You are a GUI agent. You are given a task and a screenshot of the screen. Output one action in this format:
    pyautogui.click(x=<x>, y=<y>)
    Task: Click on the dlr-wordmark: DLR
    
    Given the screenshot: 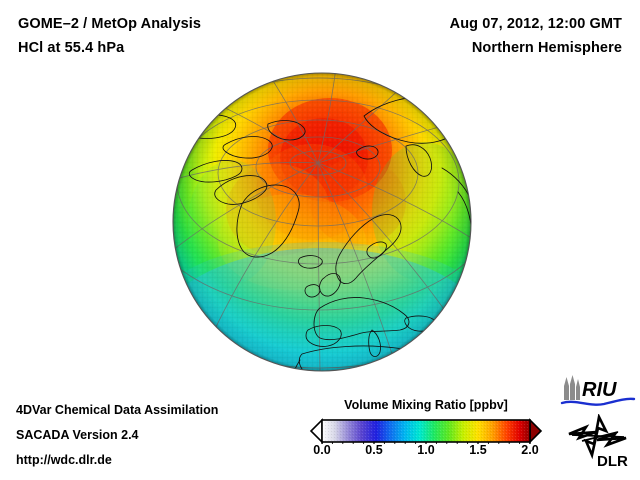 What is the action you would take?
    pyautogui.click(x=612, y=461)
    